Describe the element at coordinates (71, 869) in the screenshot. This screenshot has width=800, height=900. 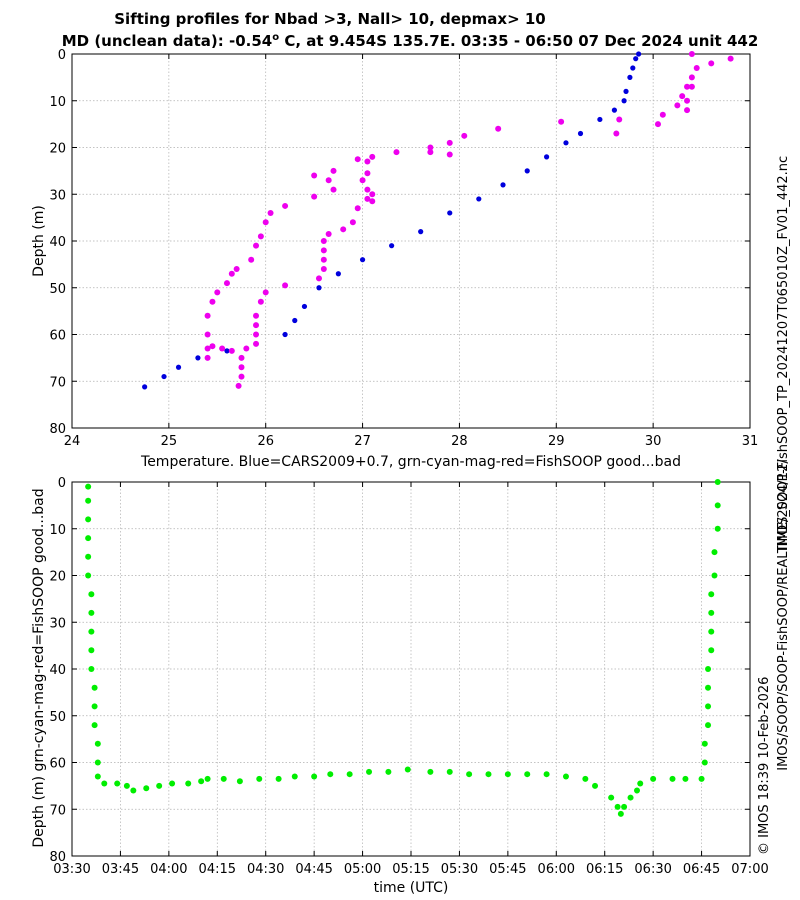
I see `x-tick-label: 03:30` at that location.